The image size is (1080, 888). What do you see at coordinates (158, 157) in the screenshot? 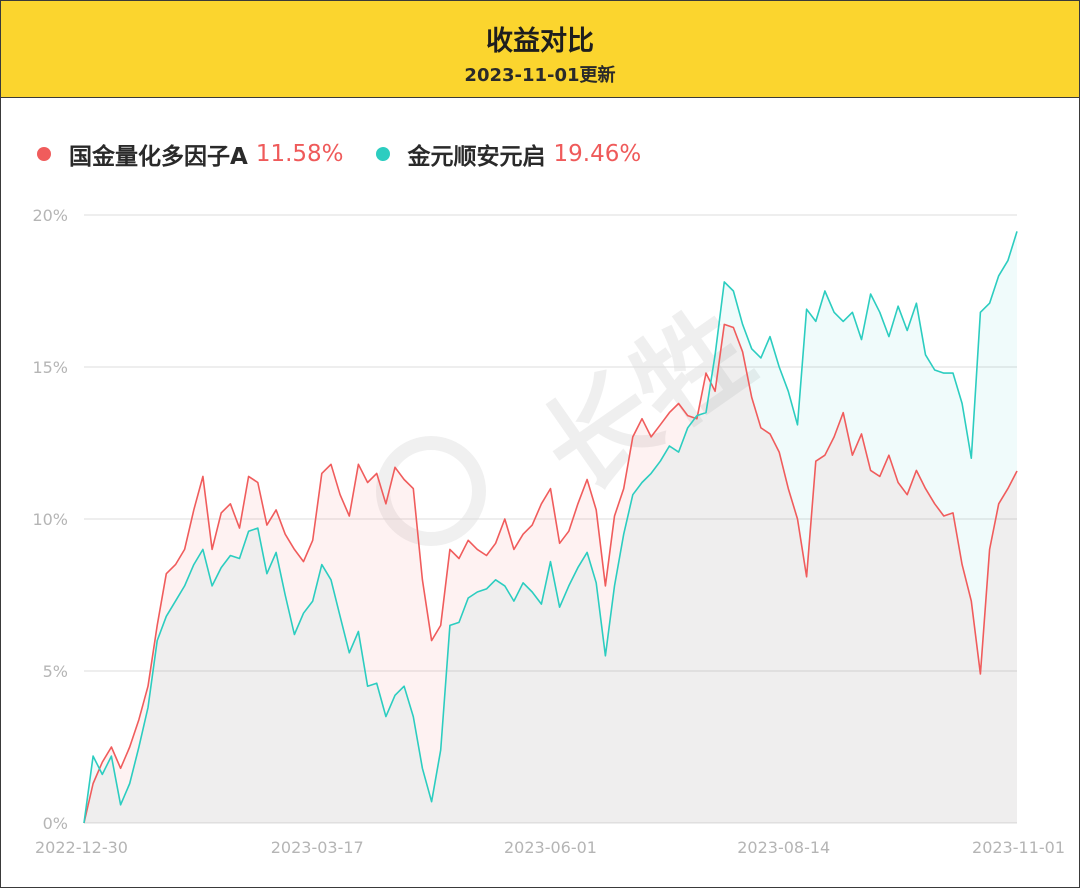
I see `legend-label-guojin: 国金量化多因子A` at bounding box center [158, 157].